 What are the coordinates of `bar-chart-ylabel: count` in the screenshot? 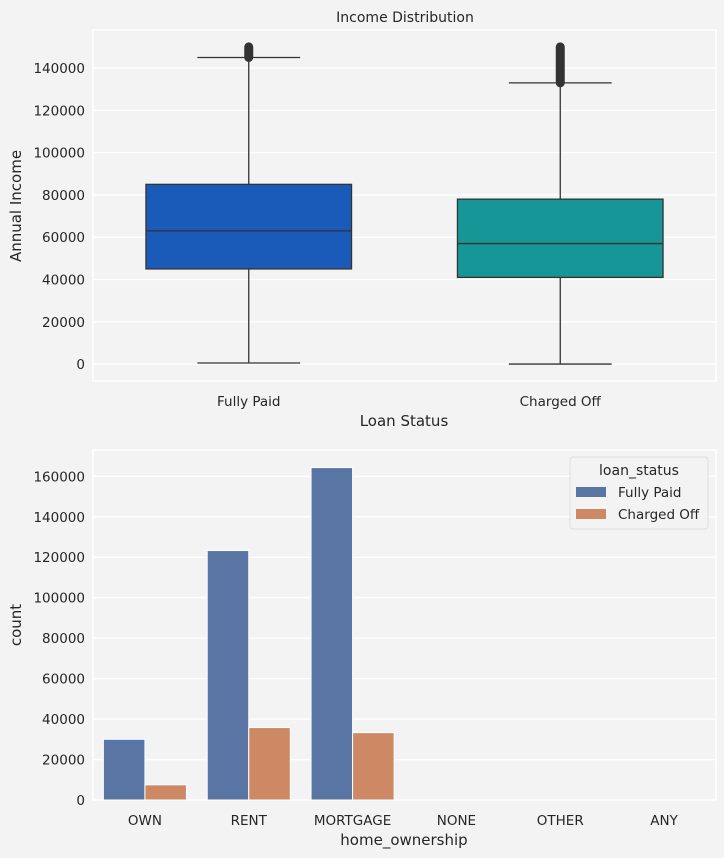 It's located at (16, 625).